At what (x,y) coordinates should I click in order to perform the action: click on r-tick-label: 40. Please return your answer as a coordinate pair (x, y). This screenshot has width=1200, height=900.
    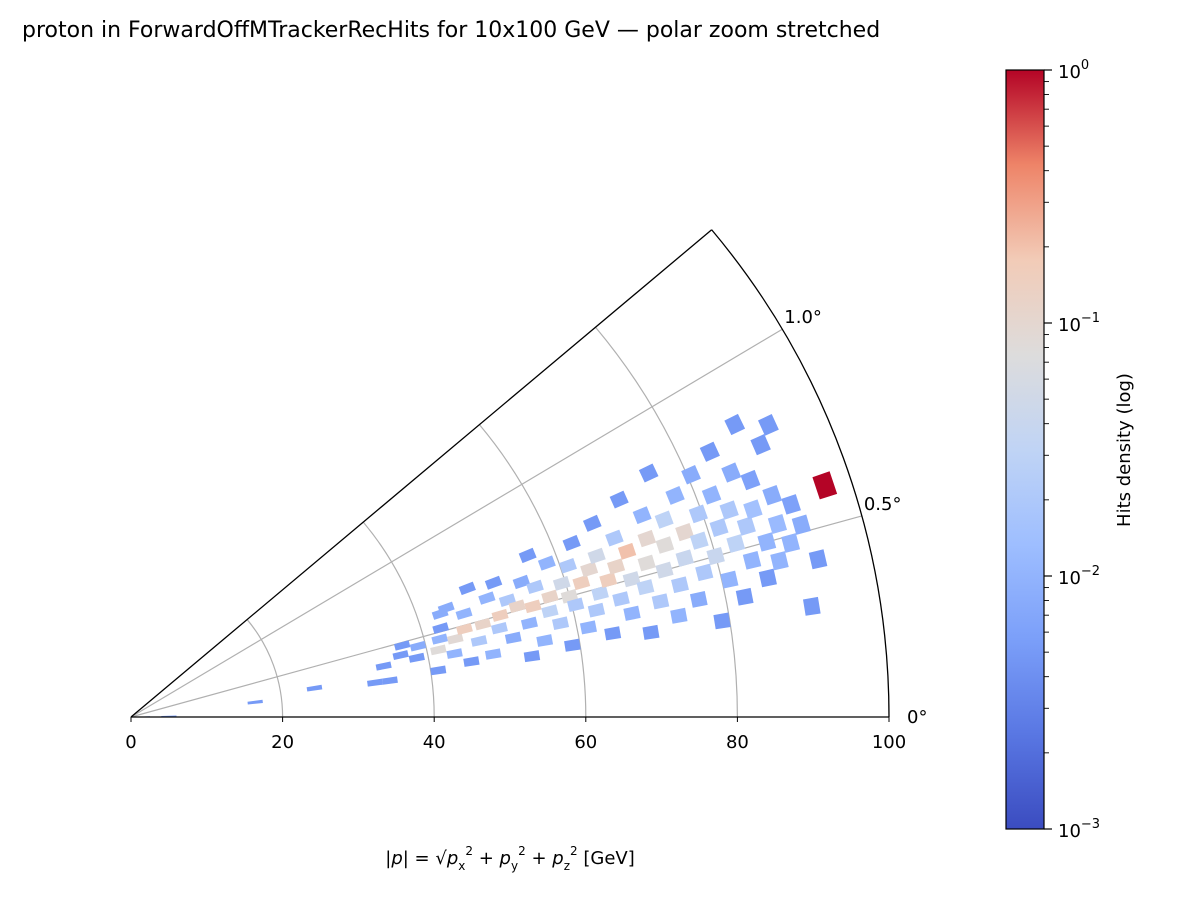
    Looking at the image, I should click on (434, 742).